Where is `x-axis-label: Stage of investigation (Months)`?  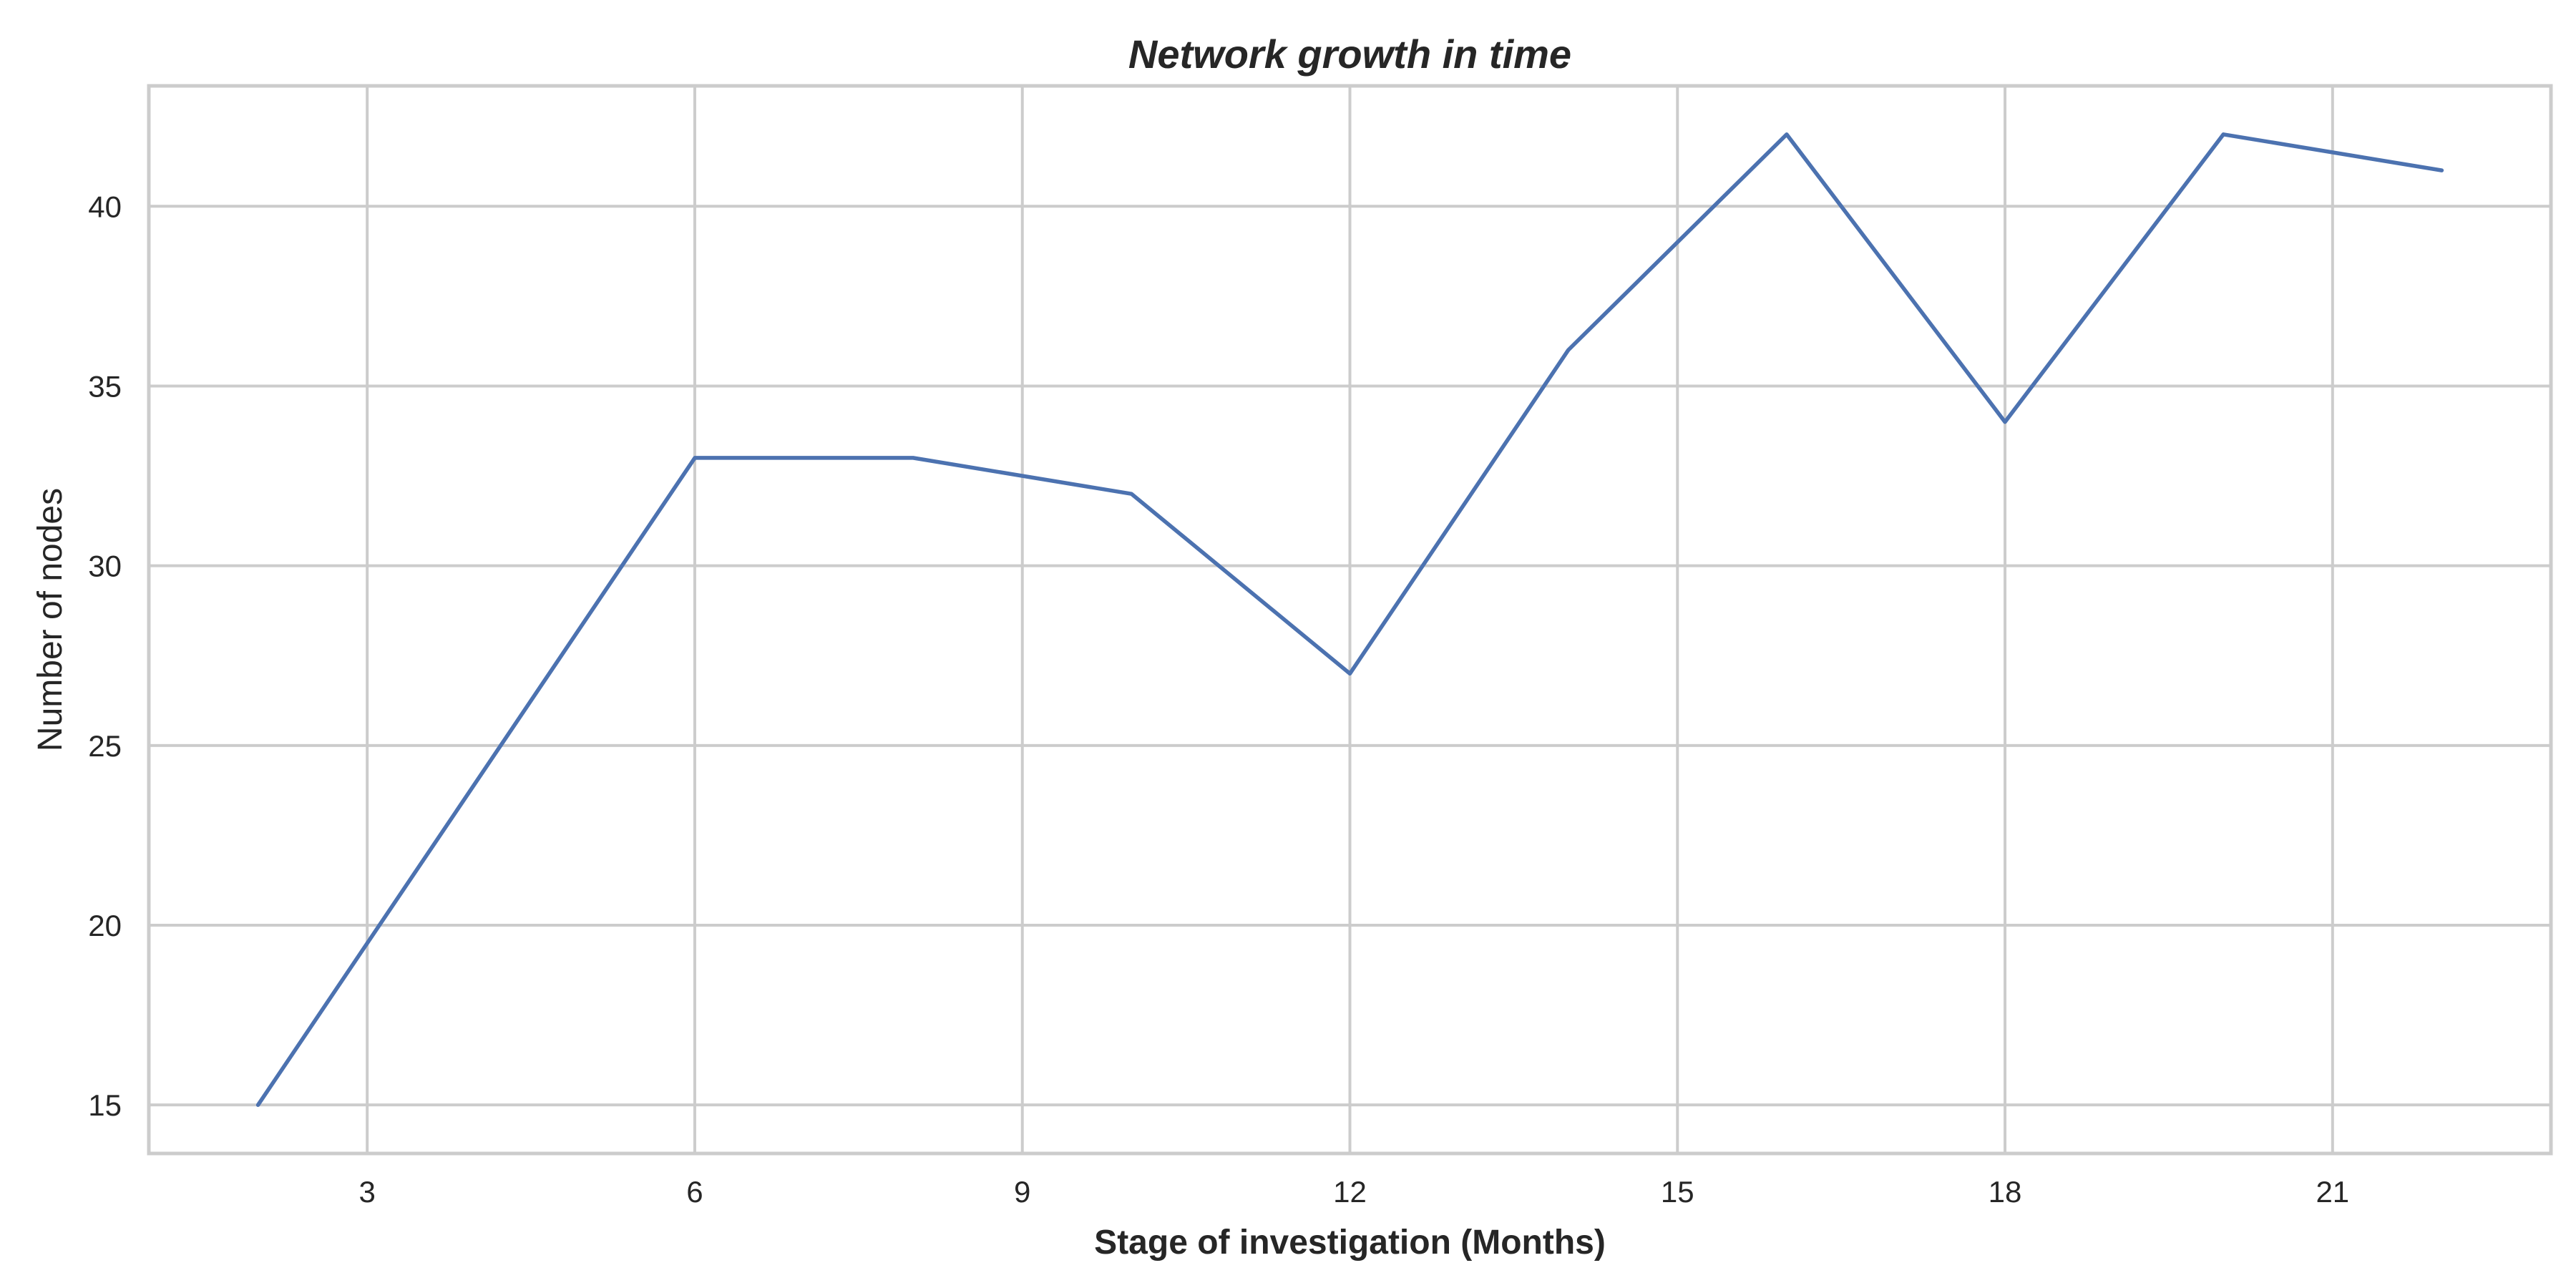 x-axis-label: Stage of investigation (Months) is located at coordinates (1350, 1243).